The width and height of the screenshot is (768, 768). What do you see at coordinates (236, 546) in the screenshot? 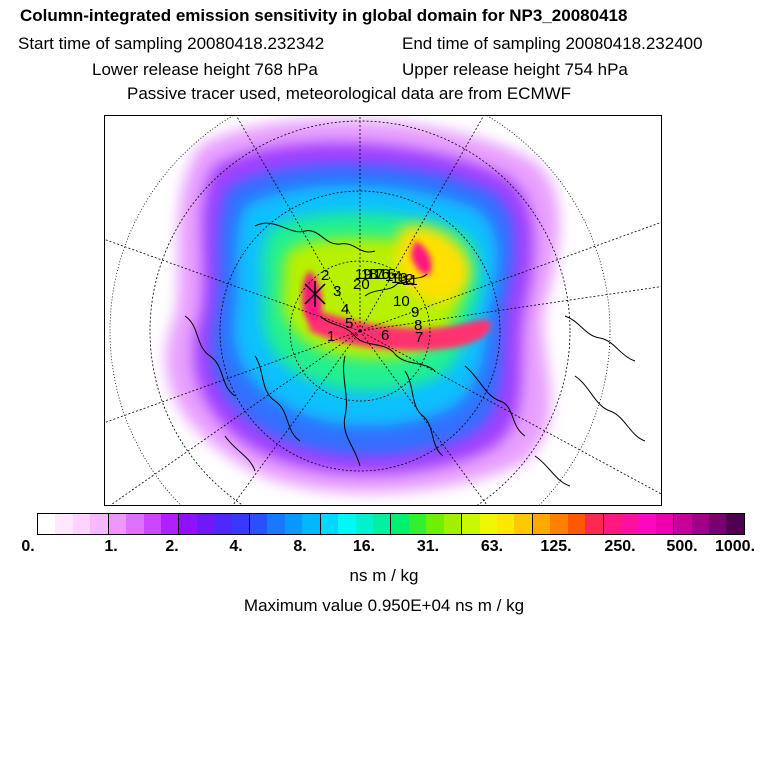
I see `colorbar-tick-label: 4.` at bounding box center [236, 546].